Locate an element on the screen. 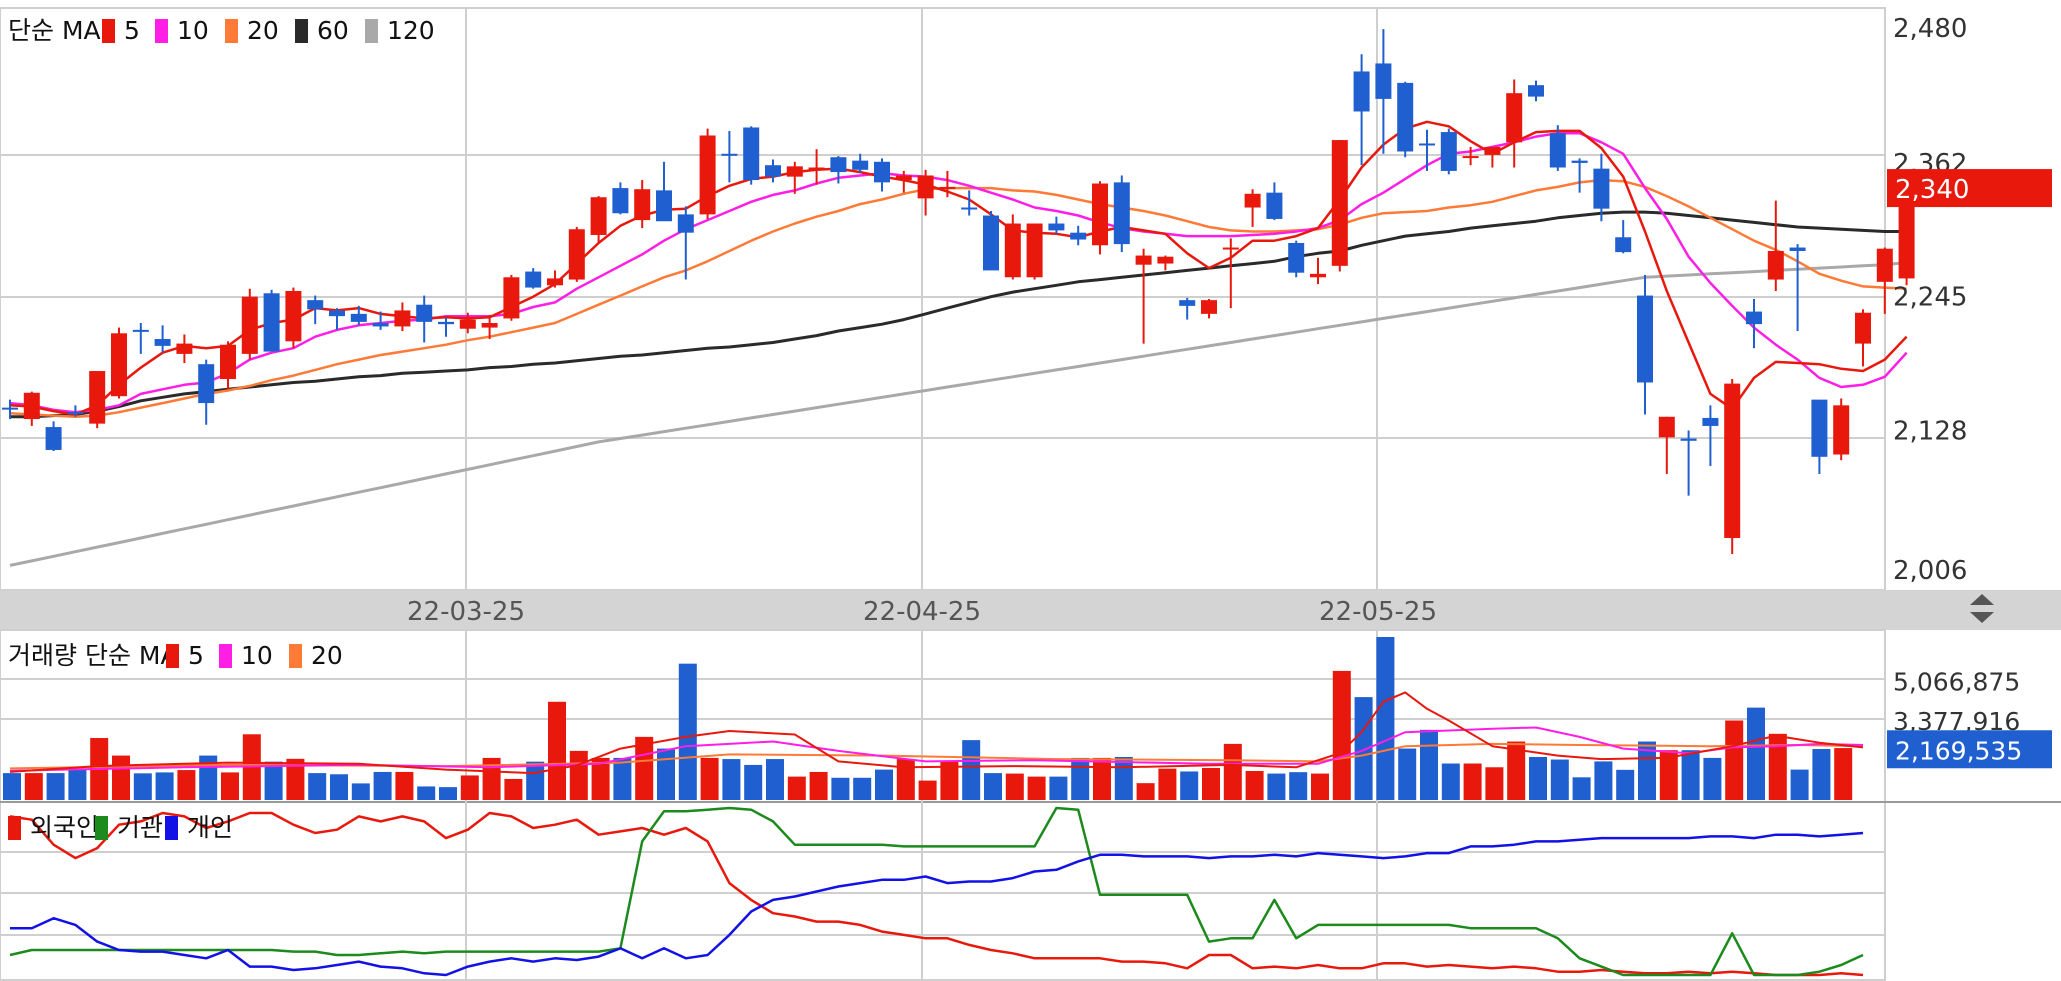 The height and width of the screenshot is (981, 2061). legend-title: 단순 MA is located at coordinates (54, 30).